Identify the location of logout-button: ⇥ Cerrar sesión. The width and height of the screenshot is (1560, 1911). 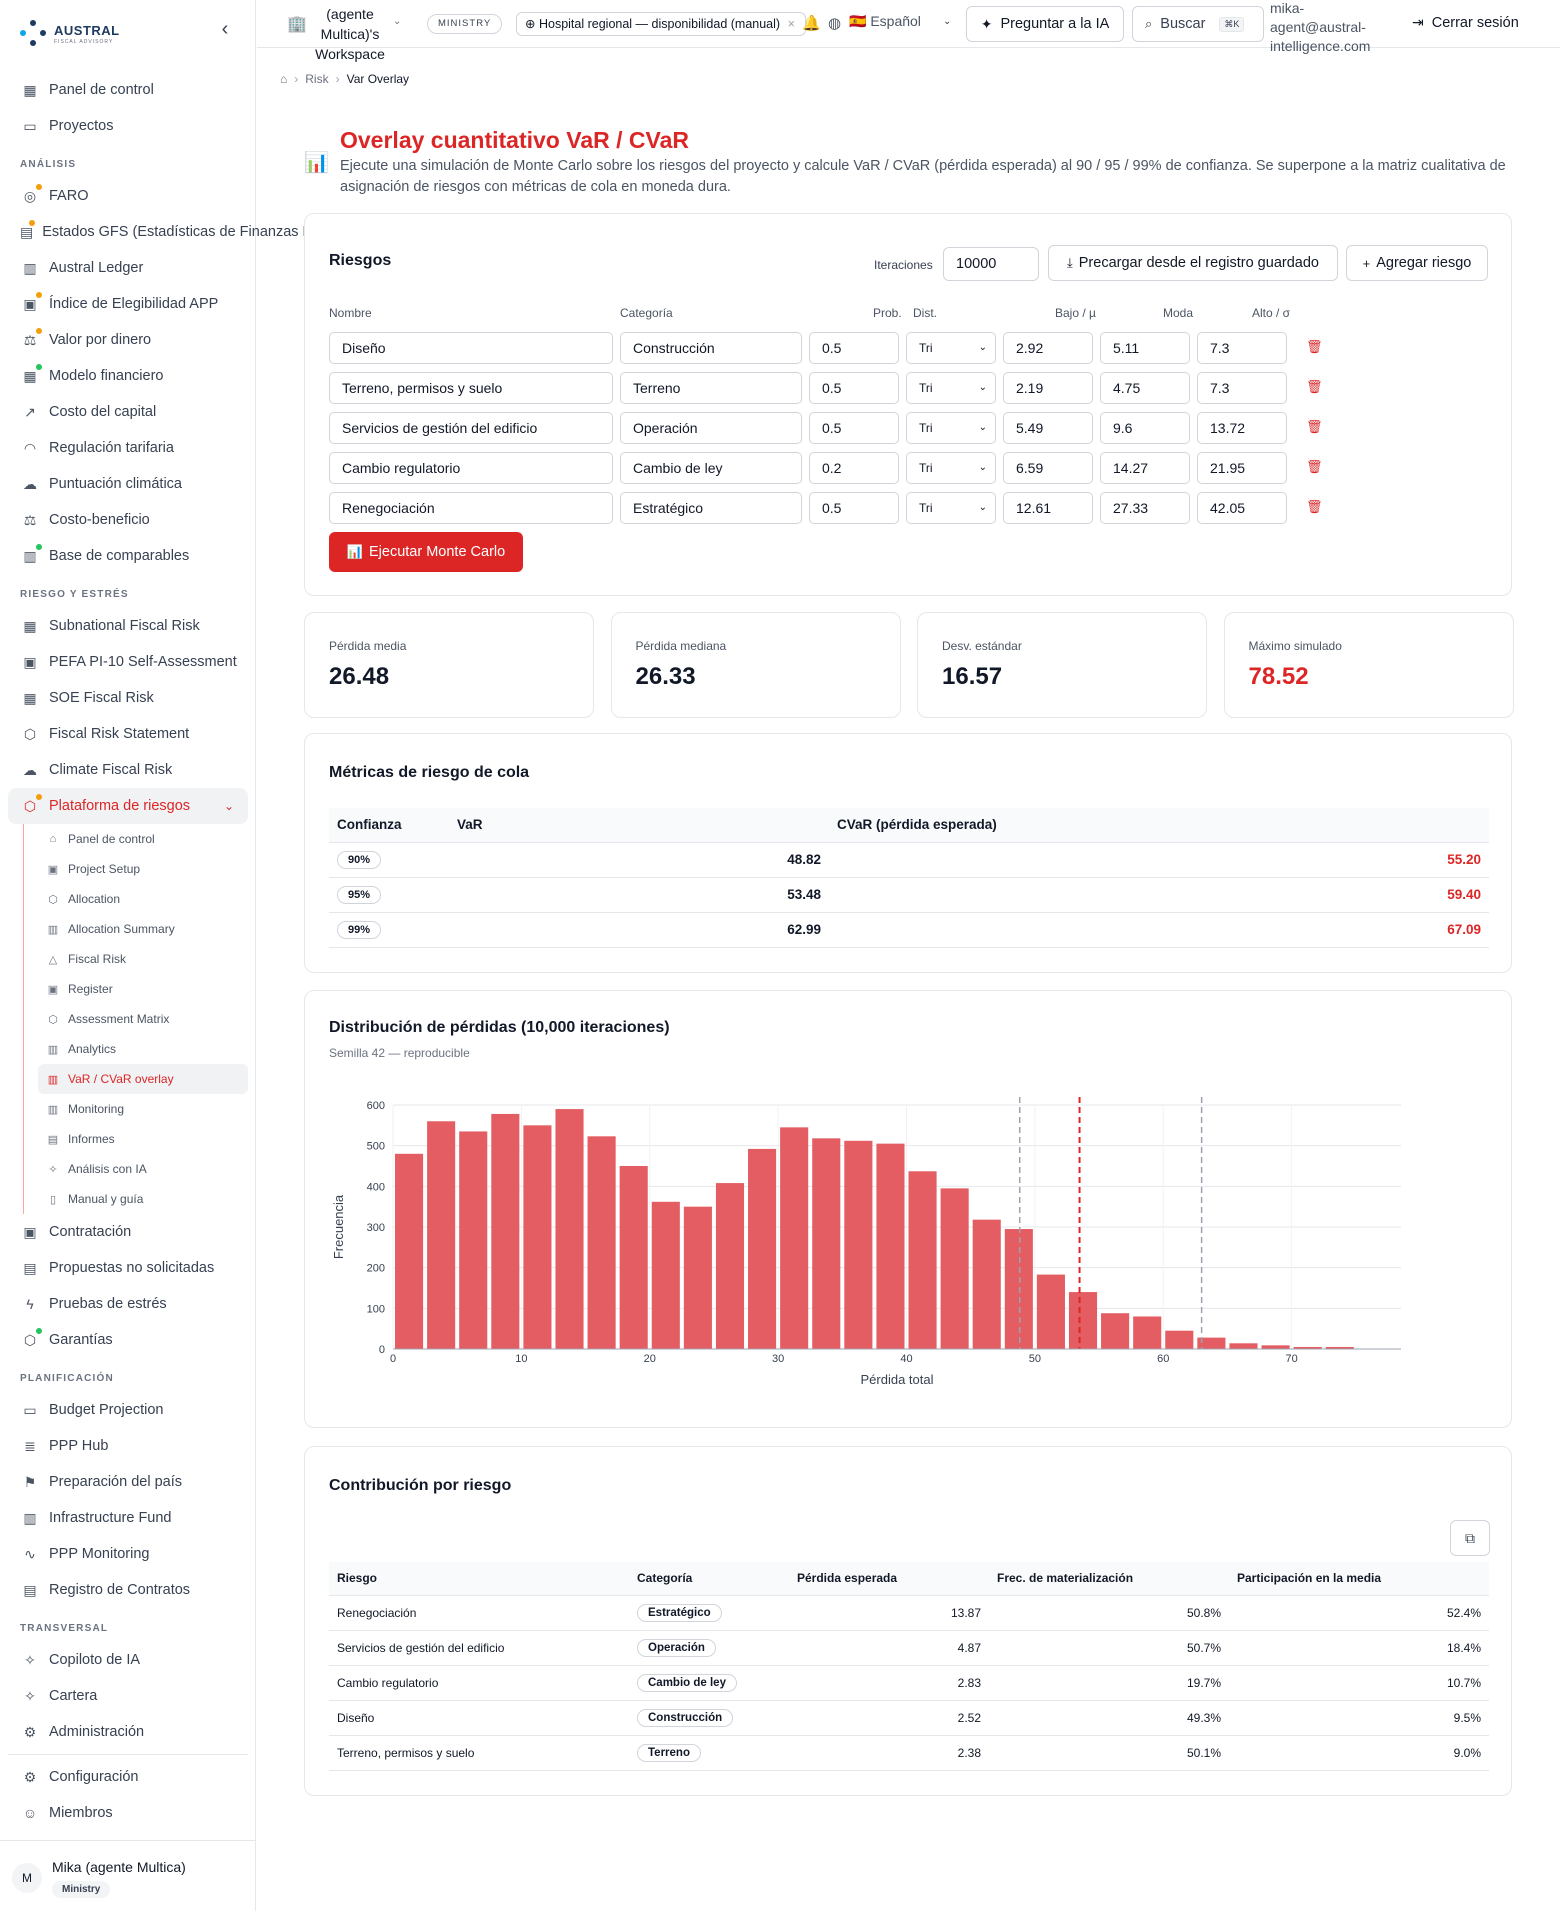
(1465, 22).